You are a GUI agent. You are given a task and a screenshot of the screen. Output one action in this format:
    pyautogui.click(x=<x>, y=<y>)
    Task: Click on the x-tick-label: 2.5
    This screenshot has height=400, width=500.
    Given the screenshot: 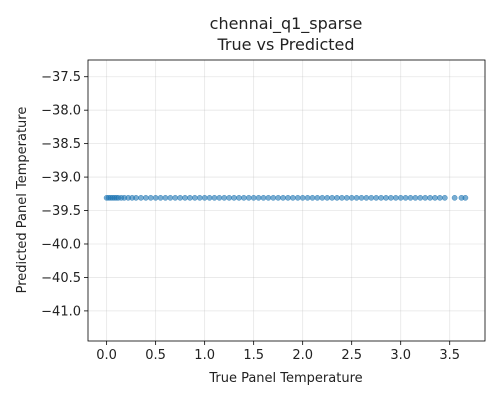 What is the action you would take?
    pyautogui.click(x=351, y=355)
    